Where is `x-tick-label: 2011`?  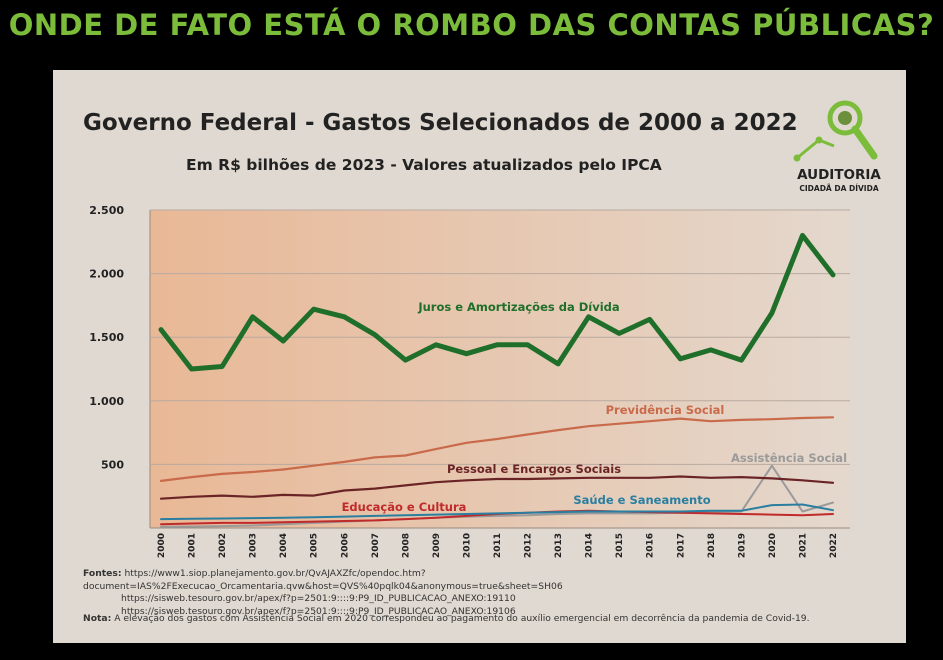
x-tick-label: 2011 is located at coordinates (498, 545).